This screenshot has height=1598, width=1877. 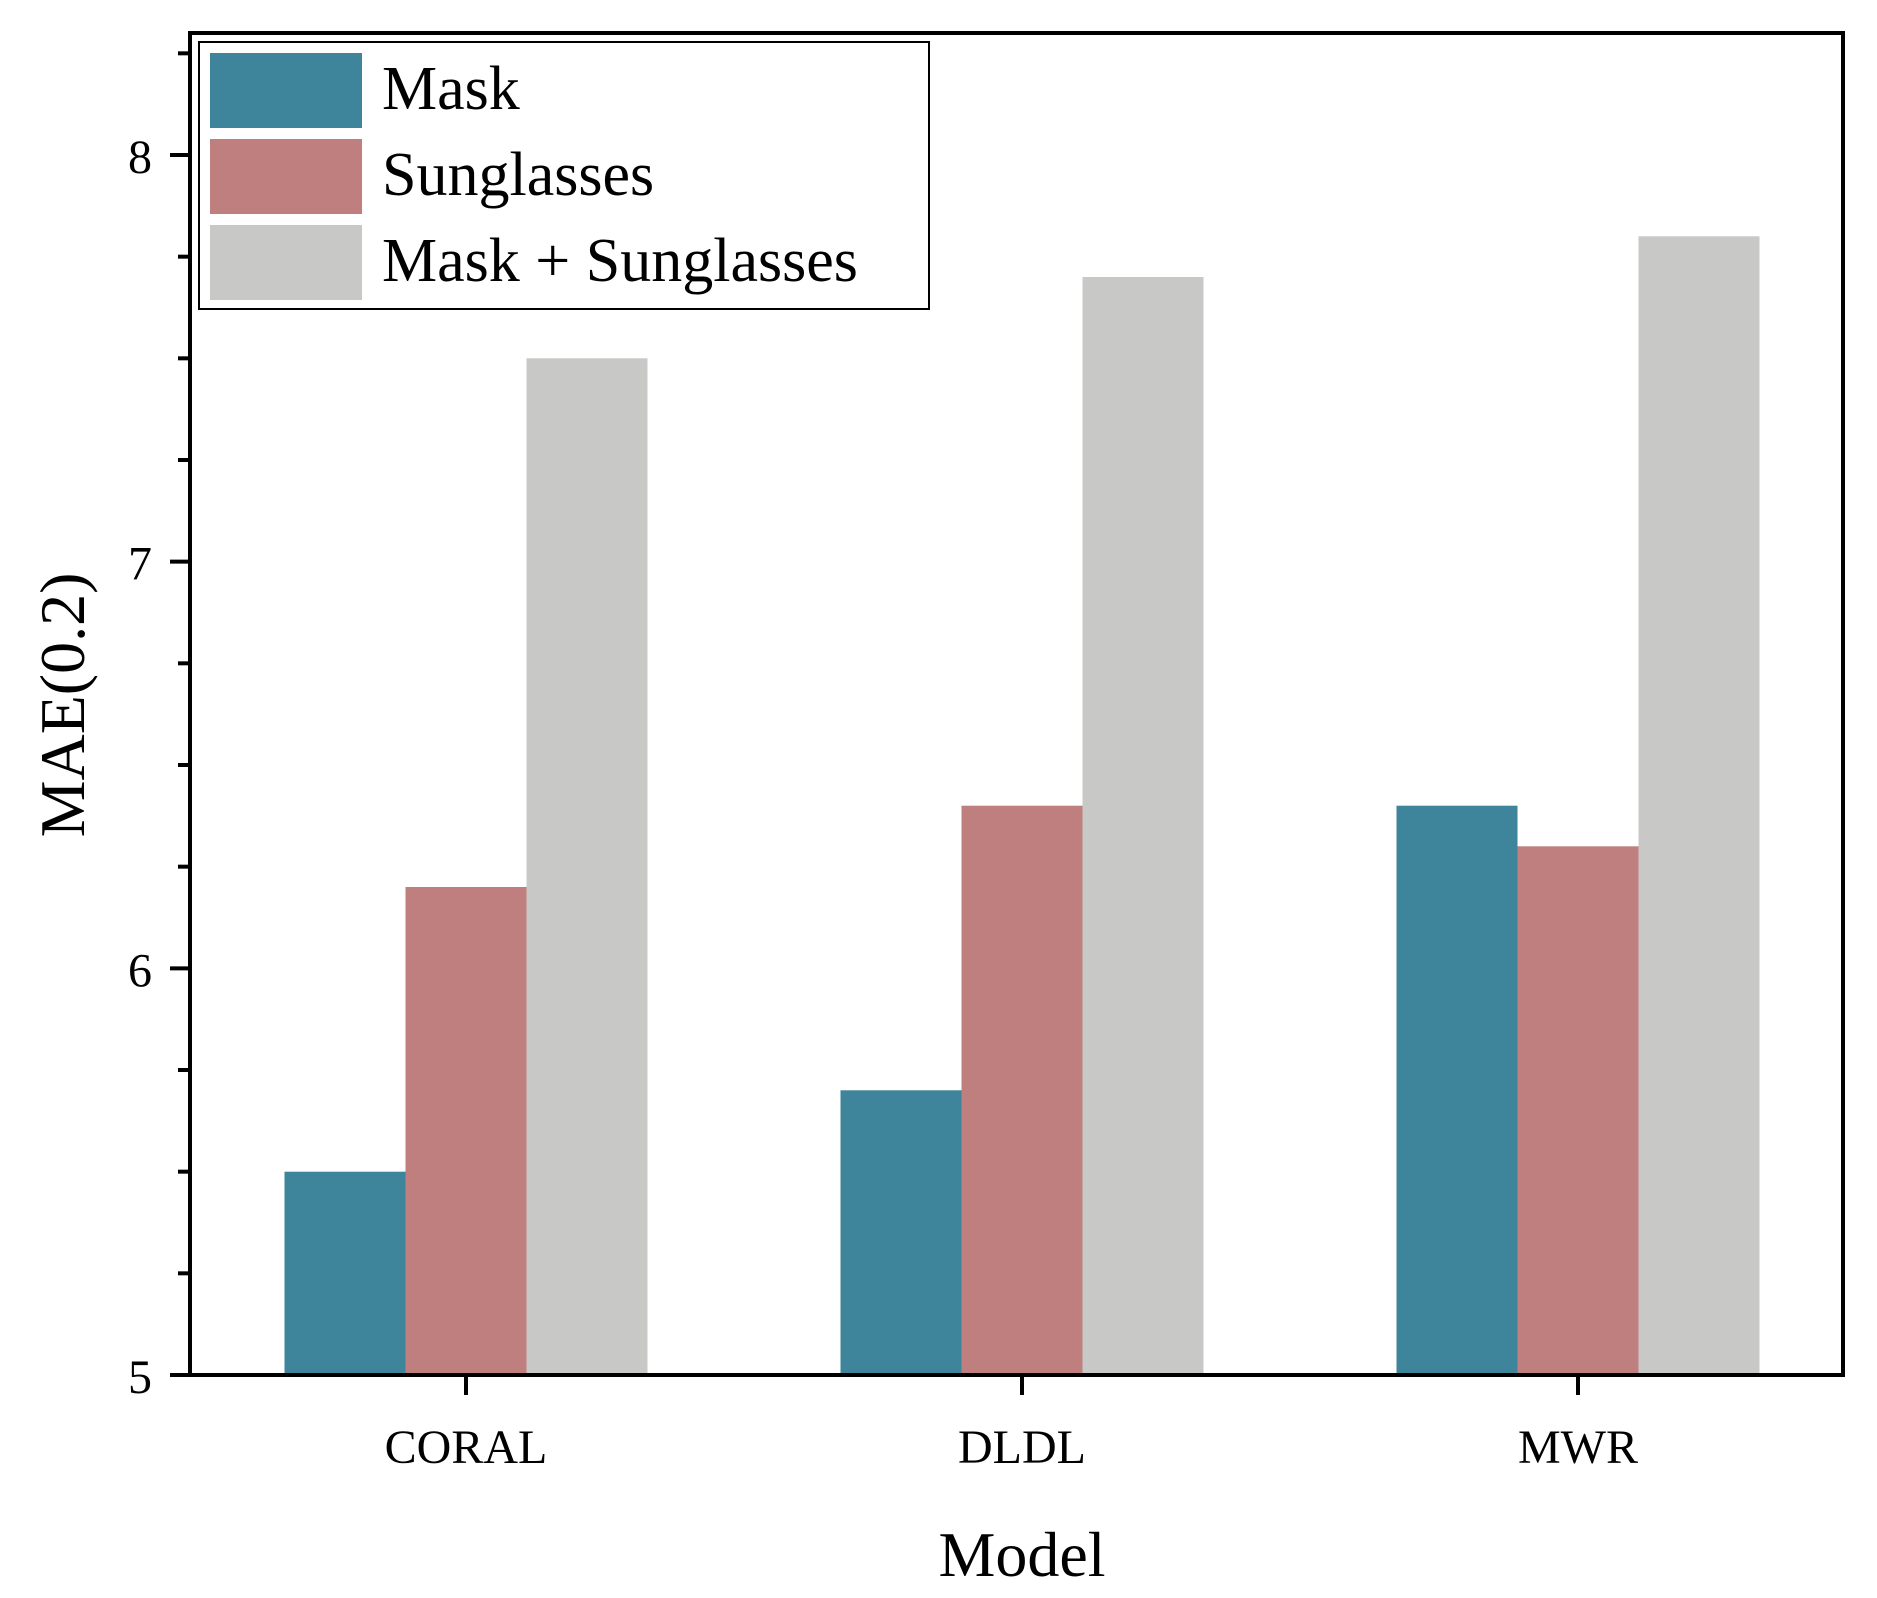 I want to click on y-tick-label: 5, so click(x=140, y=1377).